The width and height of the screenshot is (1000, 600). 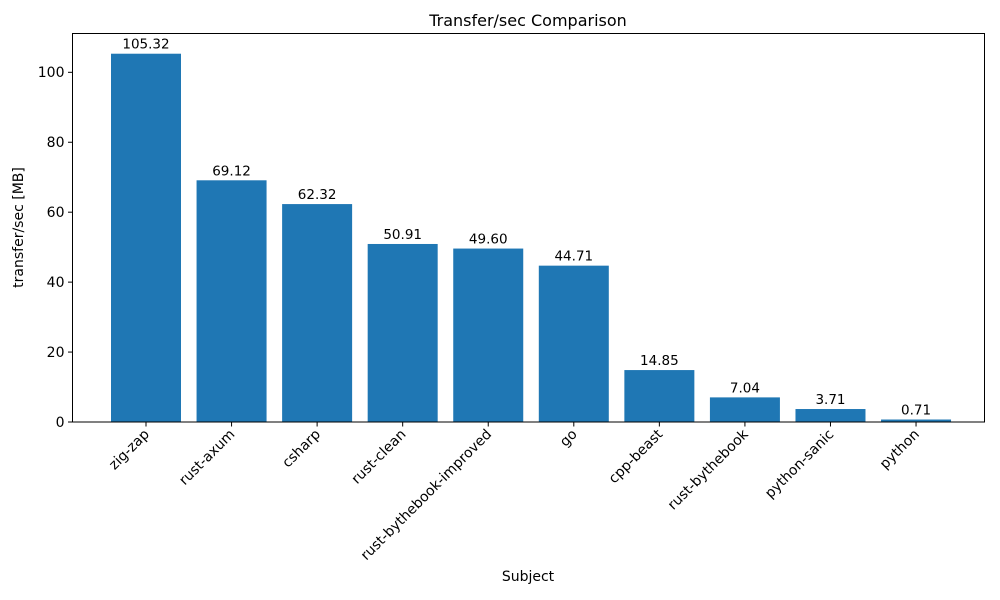 What do you see at coordinates (129, 449) in the screenshot?
I see `x-tick-label: zig-zap` at bounding box center [129, 449].